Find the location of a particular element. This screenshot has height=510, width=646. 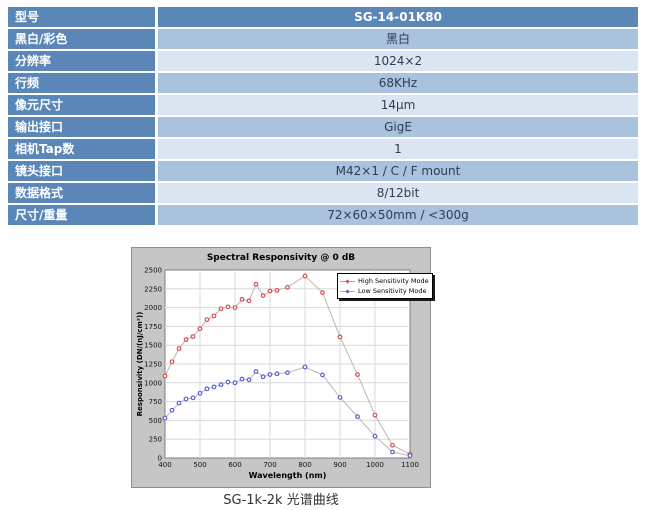

chart-title: Spectral Responsivity @ 0 dB is located at coordinates (281, 258).